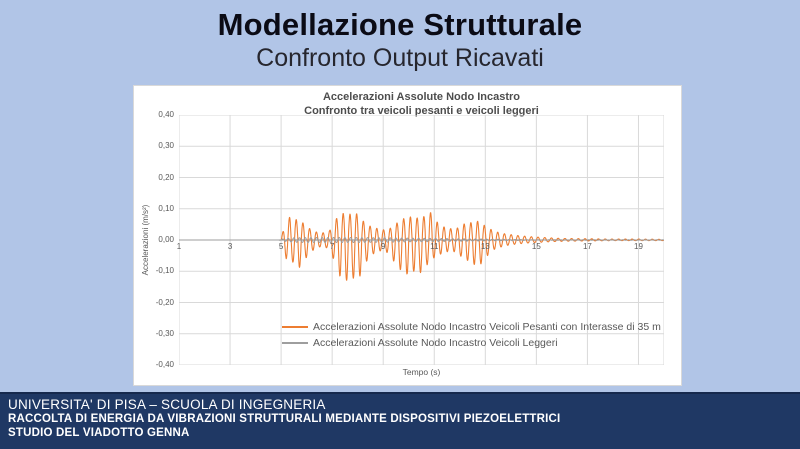 This screenshot has height=449, width=800. What do you see at coordinates (281, 246) in the screenshot?
I see `x-tick-label: 5` at bounding box center [281, 246].